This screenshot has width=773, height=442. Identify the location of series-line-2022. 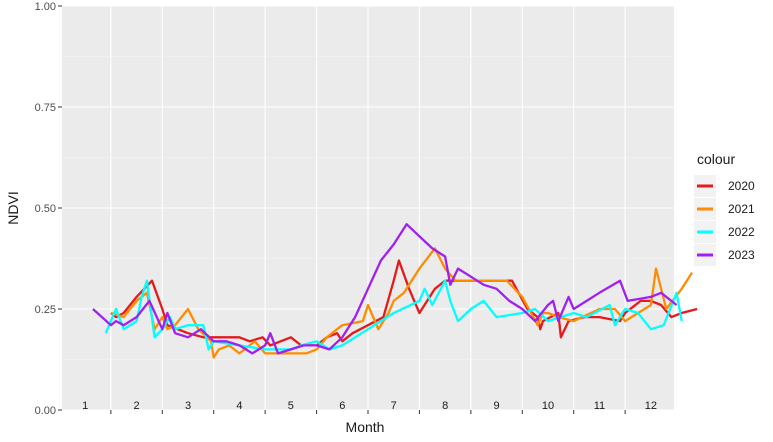
(393, 315).